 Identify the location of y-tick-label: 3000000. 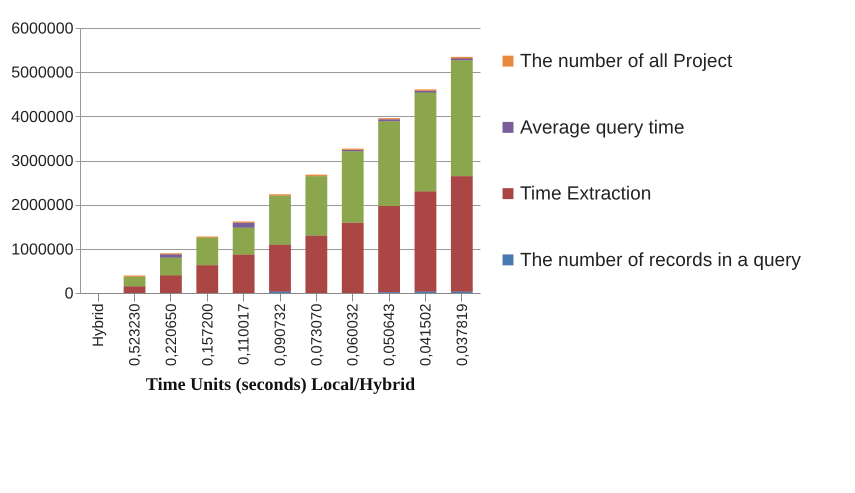
(42, 161).